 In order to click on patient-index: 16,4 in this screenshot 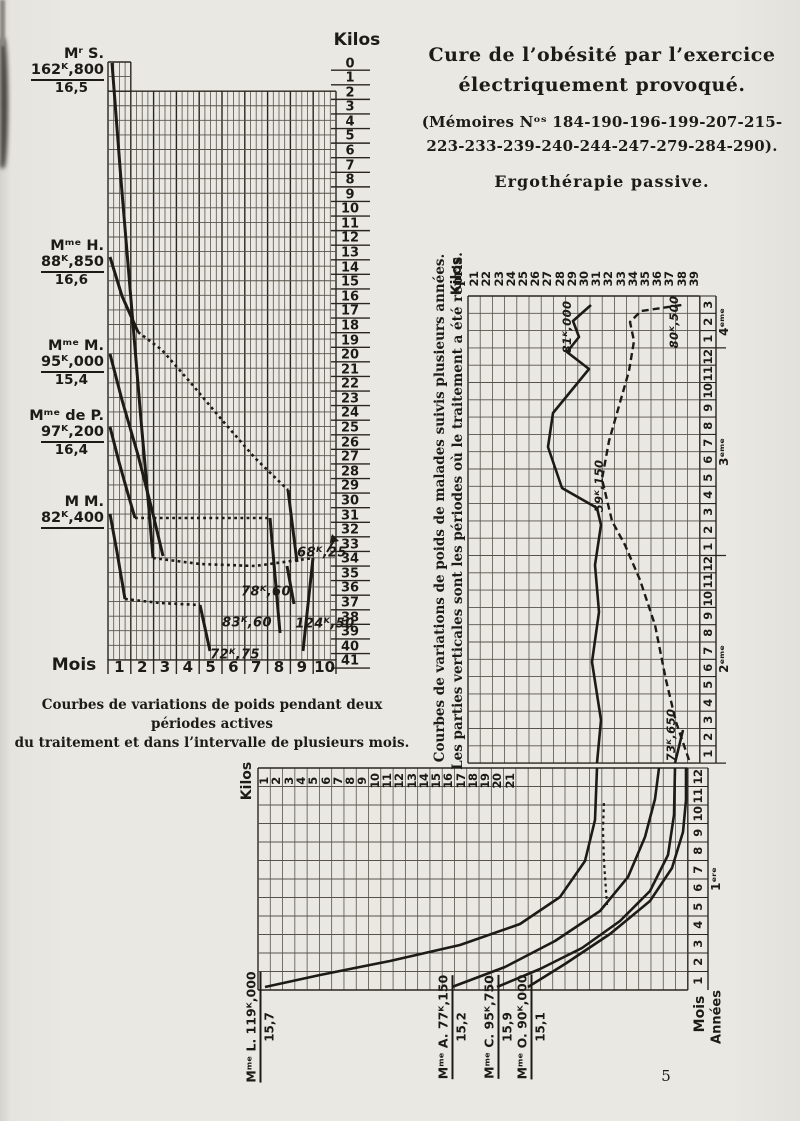, I will do `click(71, 450)`.